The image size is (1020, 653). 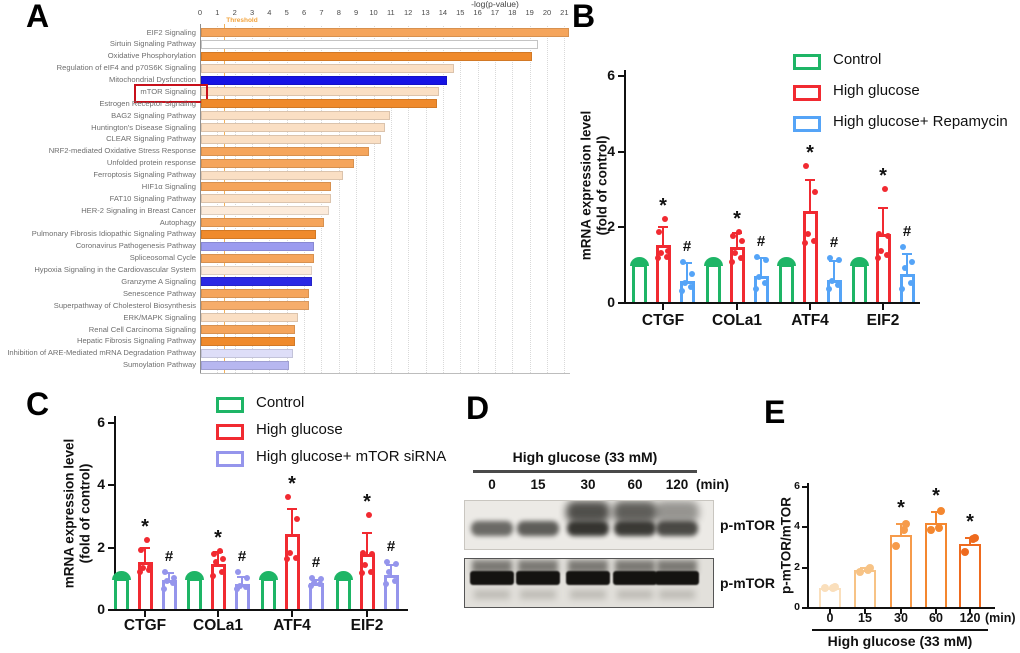 I want to click on pathway-label: Coronavirus Pathogenesis Pathway, so click(x=135, y=246).